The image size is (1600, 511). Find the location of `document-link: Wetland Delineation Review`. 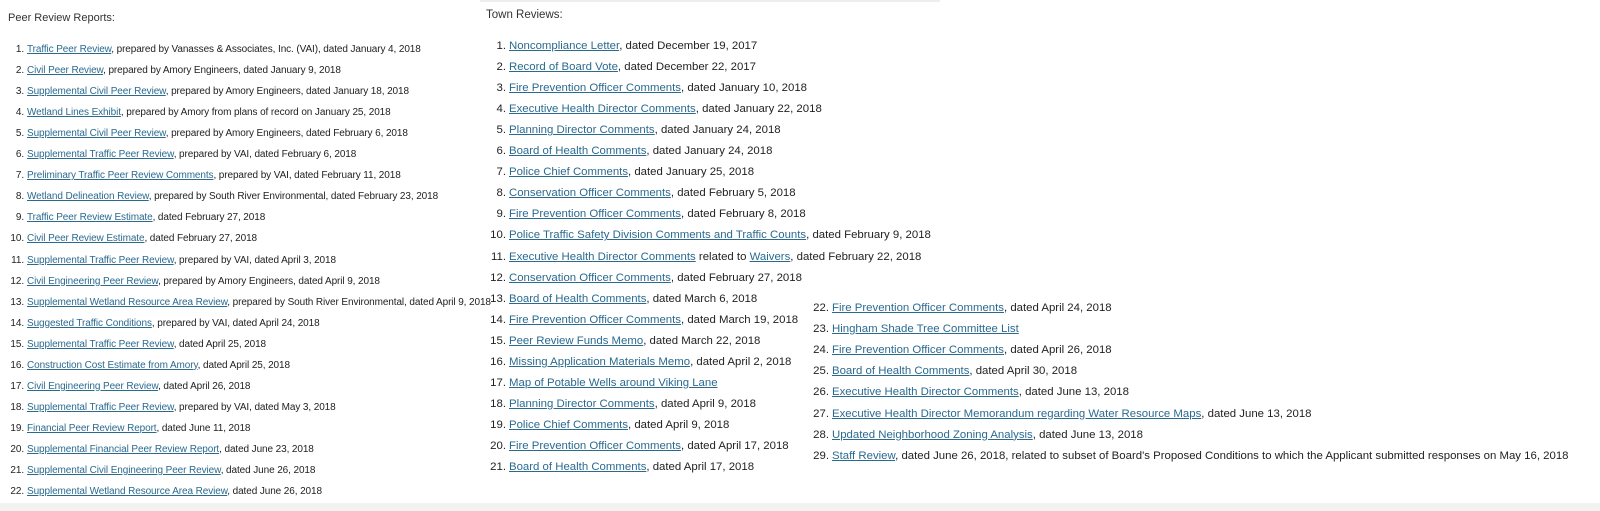

document-link: Wetland Delineation Review is located at coordinates (88, 197).